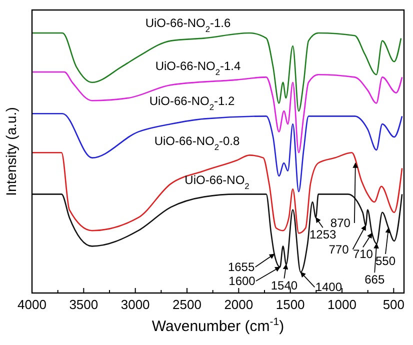 Image resolution: width=413 pixels, height=345 pixels. I want to click on series-label: UiO-66-NO$_{2}$, so click(217, 182).